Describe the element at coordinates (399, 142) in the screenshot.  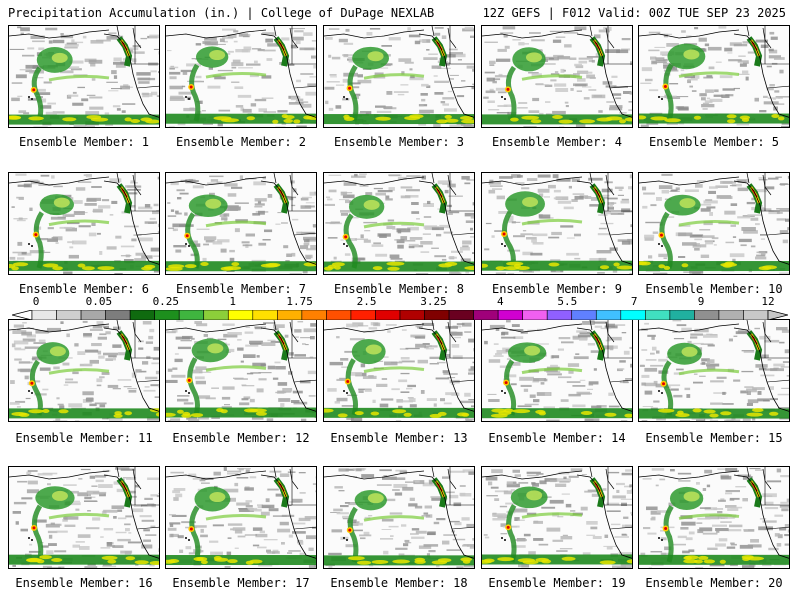
I see `ensemble-member-label: Ensemble Member: 3` at that location.